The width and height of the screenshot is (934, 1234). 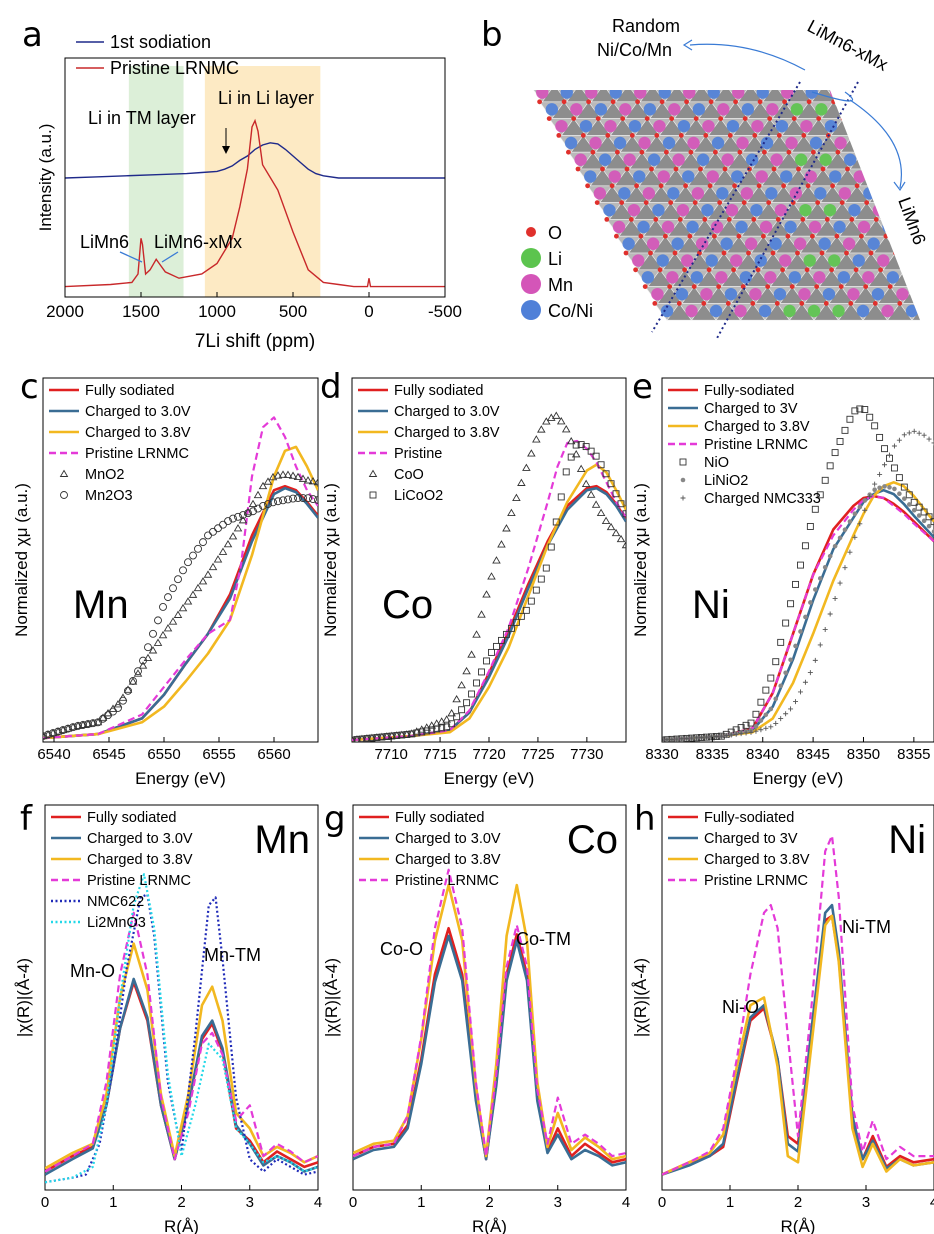 What do you see at coordinates (798, 1202) in the screenshot?
I see `x-tick-label: 2` at bounding box center [798, 1202].